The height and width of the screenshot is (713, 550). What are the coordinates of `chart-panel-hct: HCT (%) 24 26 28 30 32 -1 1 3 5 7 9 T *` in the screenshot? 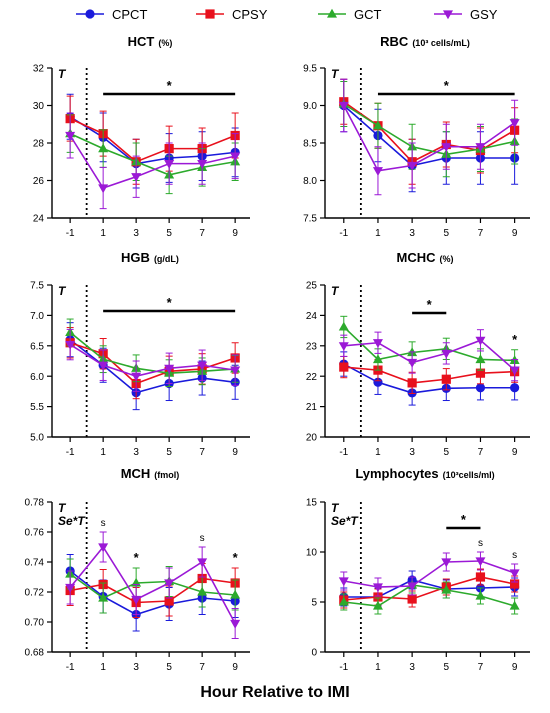 It's located at (141, 136).